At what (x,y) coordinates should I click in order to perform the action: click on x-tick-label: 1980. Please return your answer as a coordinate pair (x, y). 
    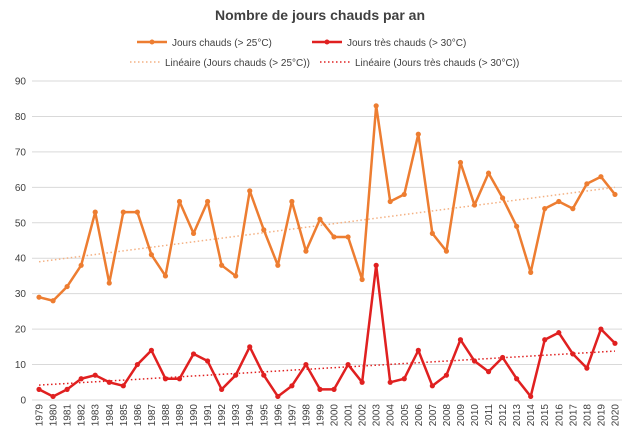
    Looking at the image, I should click on (54, 415).